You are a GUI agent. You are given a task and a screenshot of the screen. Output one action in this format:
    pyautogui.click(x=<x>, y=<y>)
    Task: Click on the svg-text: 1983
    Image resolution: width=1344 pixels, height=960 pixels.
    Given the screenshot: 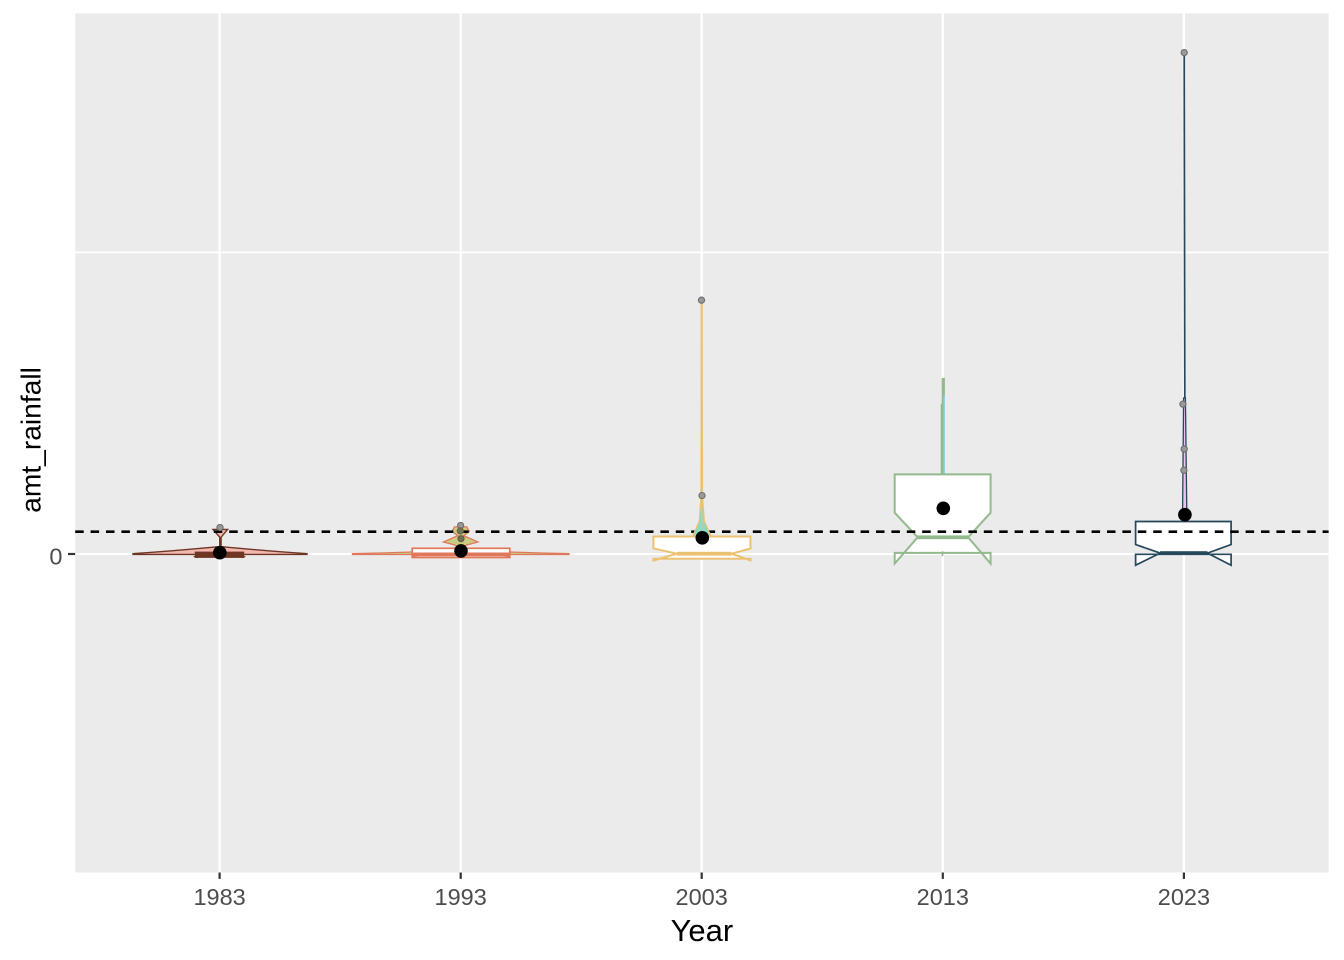 What is the action you would take?
    pyautogui.click(x=219, y=897)
    